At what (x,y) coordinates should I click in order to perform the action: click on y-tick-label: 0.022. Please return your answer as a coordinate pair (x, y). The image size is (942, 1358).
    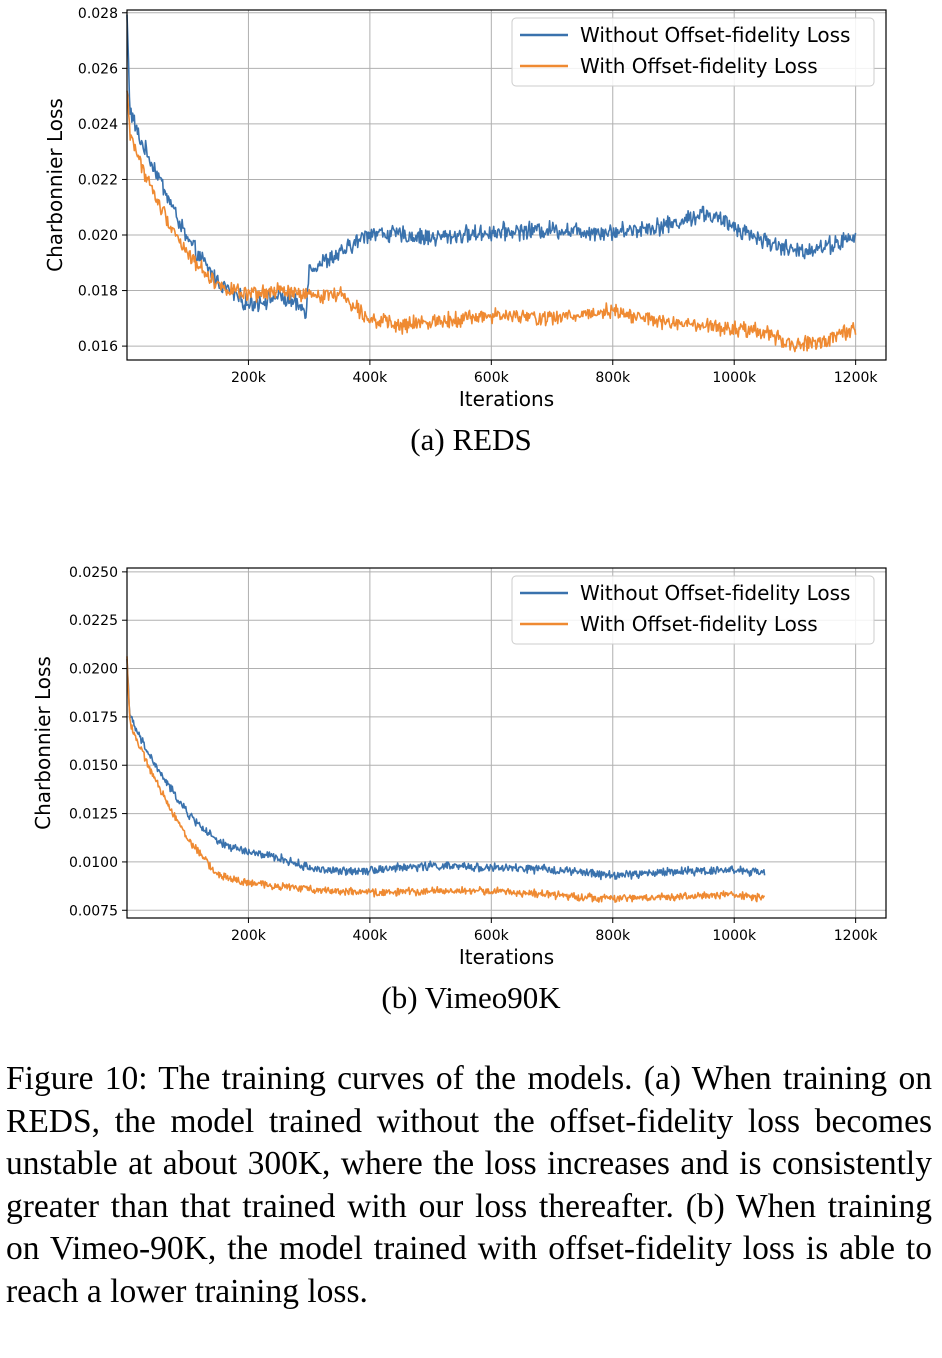
    Looking at the image, I should click on (98, 180).